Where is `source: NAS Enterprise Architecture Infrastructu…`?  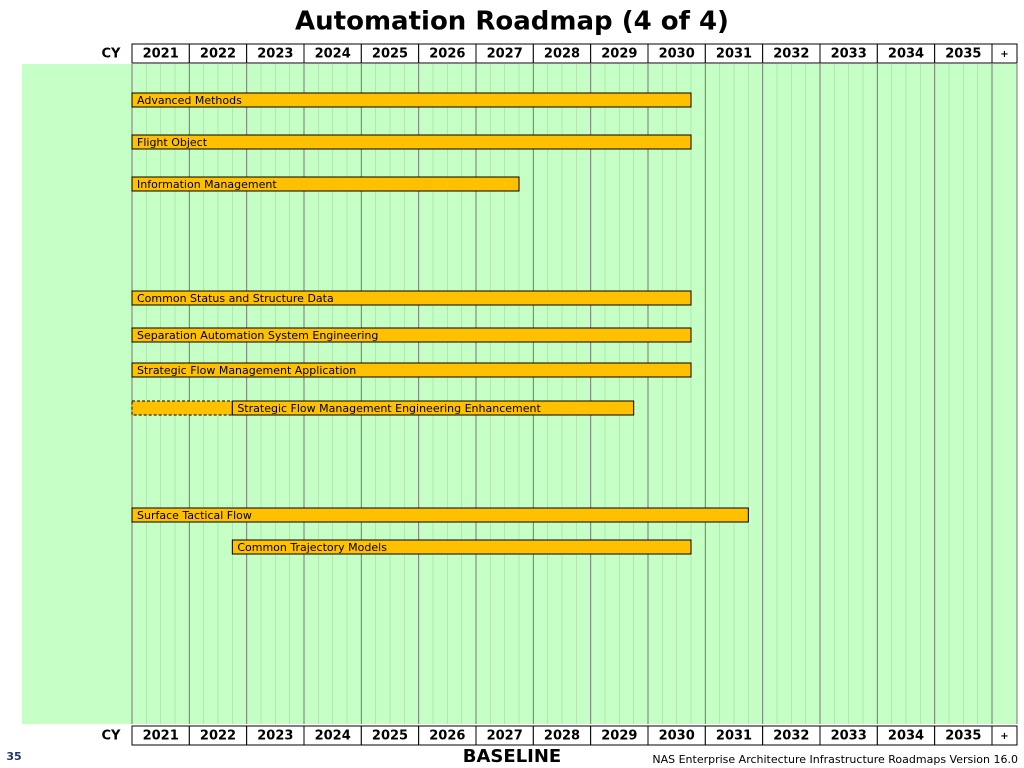
source: NAS Enterprise Architecture Infrastructu… is located at coordinates (835, 759).